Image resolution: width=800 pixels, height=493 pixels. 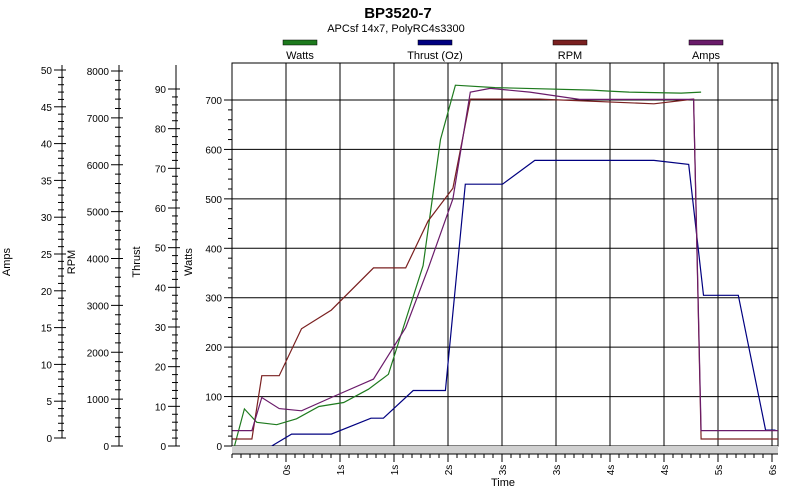 What do you see at coordinates (161, 209) in the screenshot?
I see `y-tick-label: 60` at bounding box center [161, 209].